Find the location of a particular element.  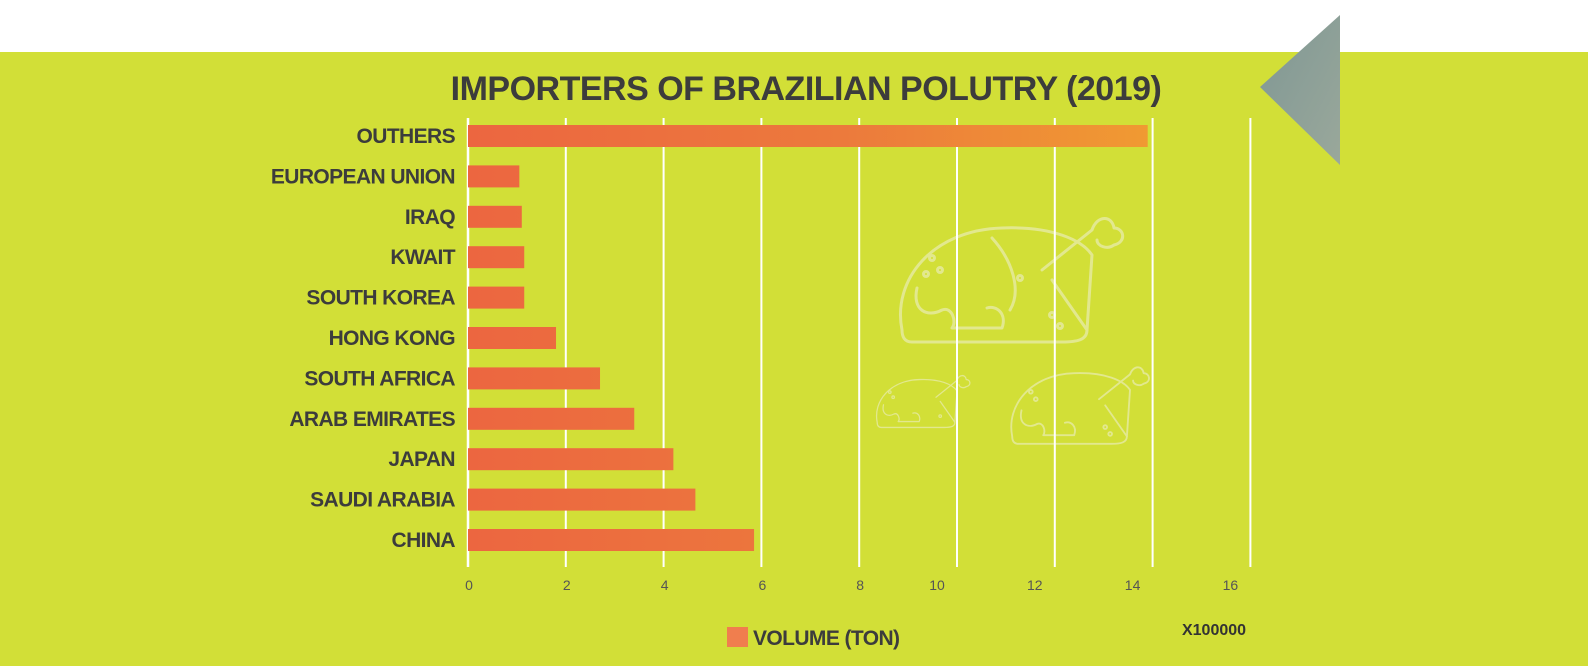

legend: VOLUME (TON) is located at coordinates (813, 638).